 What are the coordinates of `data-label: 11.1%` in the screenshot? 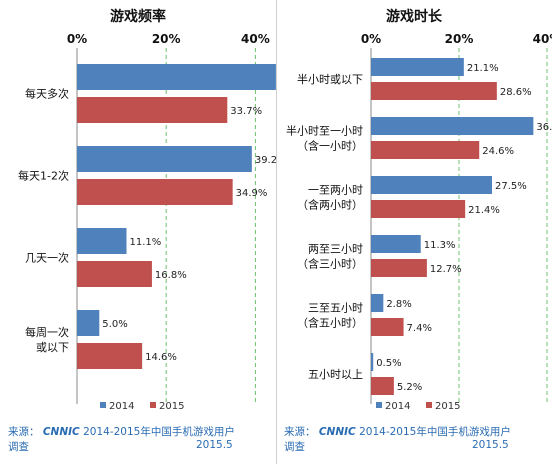 It's located at (146, 242).